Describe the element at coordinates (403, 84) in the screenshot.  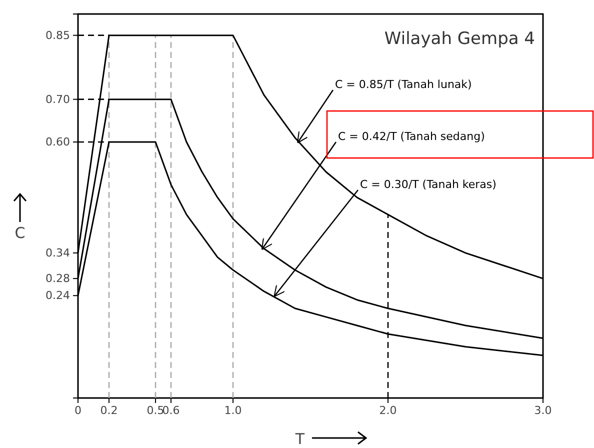
I see `annotation: C = 0.85/T (Tanah lunak)` at that location.